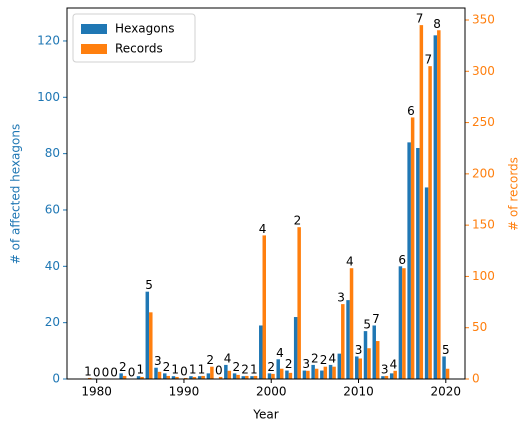  Describe the element at coordinates (184, 392) in the screenshot. I see `x-tick-label: 1990` at that location.